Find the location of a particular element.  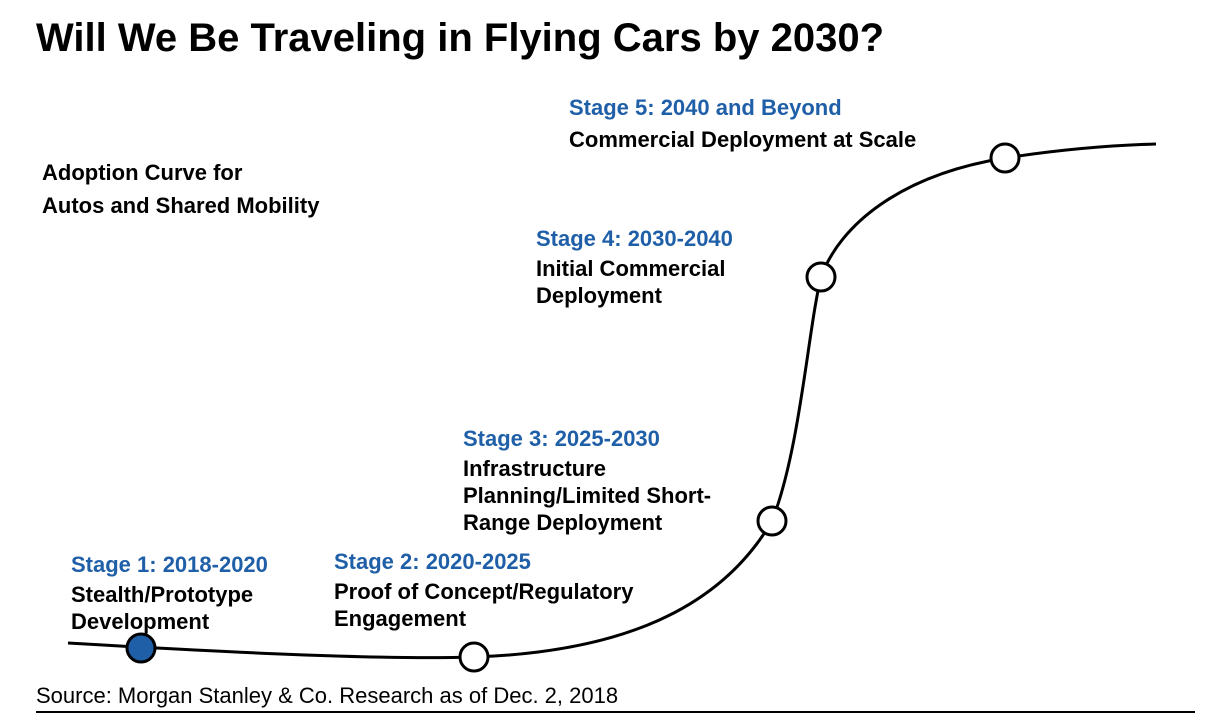

stage-heading: Stage 3: 2025-2030 is located at coordinates (561, 438).